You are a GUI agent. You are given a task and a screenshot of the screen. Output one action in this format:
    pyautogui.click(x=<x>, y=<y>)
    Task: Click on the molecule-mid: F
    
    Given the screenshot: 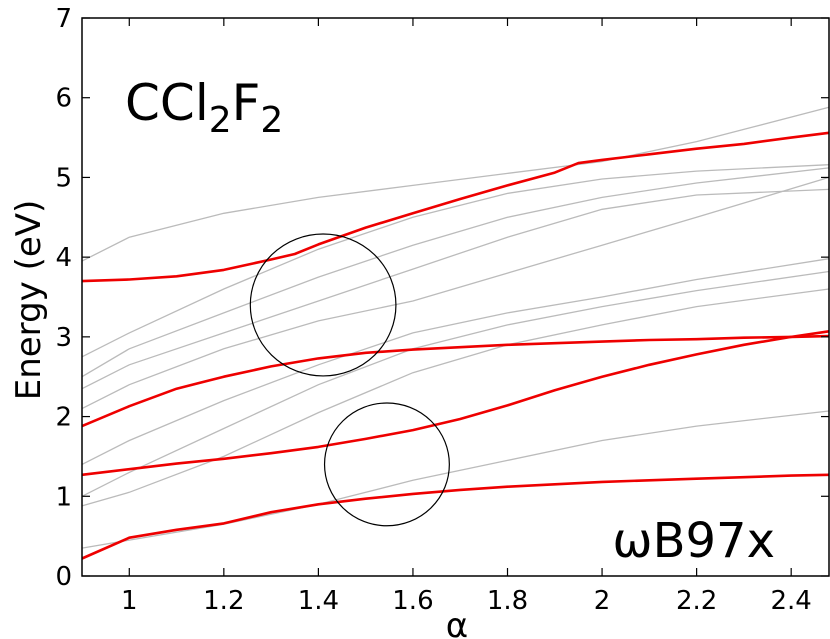 What is the action you would take?
    pyautogui.click(x=246, y=103)
    